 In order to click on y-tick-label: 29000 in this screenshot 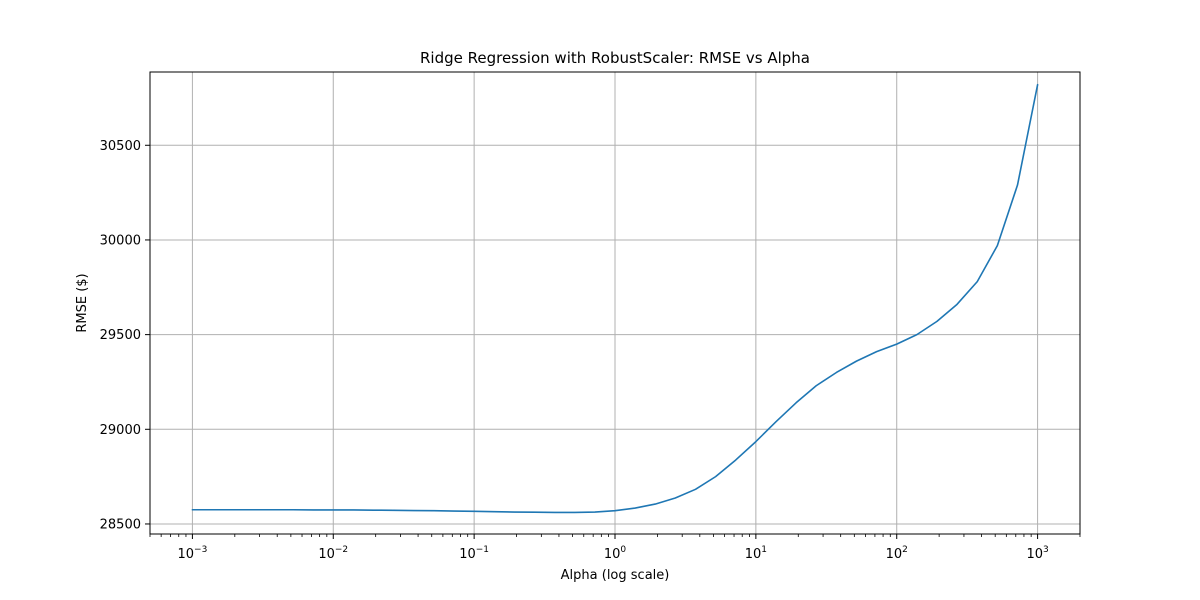, I will do `click(120, 430)`.